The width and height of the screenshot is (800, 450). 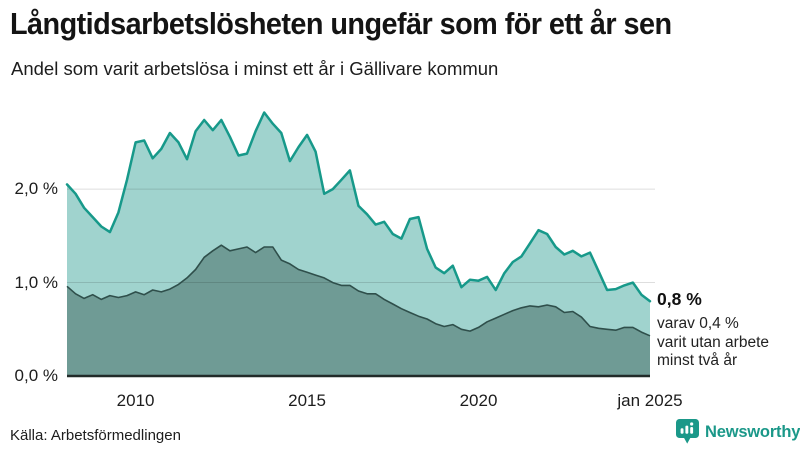 I want to click on annotation-line: varit utan arbete, so click(x=713, y=342).